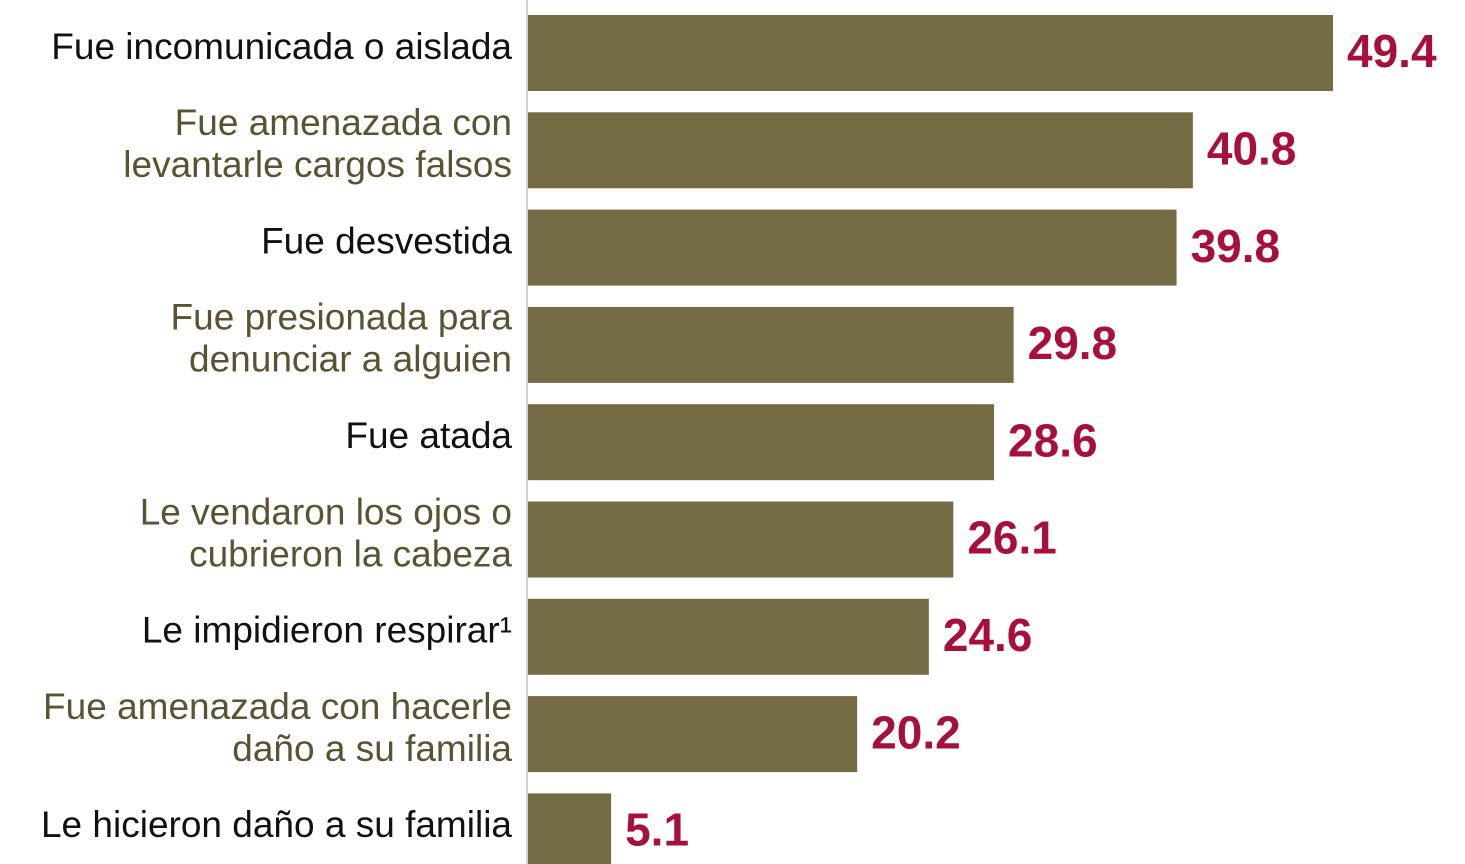  What do you see at coordinates (916, 732) in the screenshot?
I see `value-label: 20.2` at bounding box center [916, 732].